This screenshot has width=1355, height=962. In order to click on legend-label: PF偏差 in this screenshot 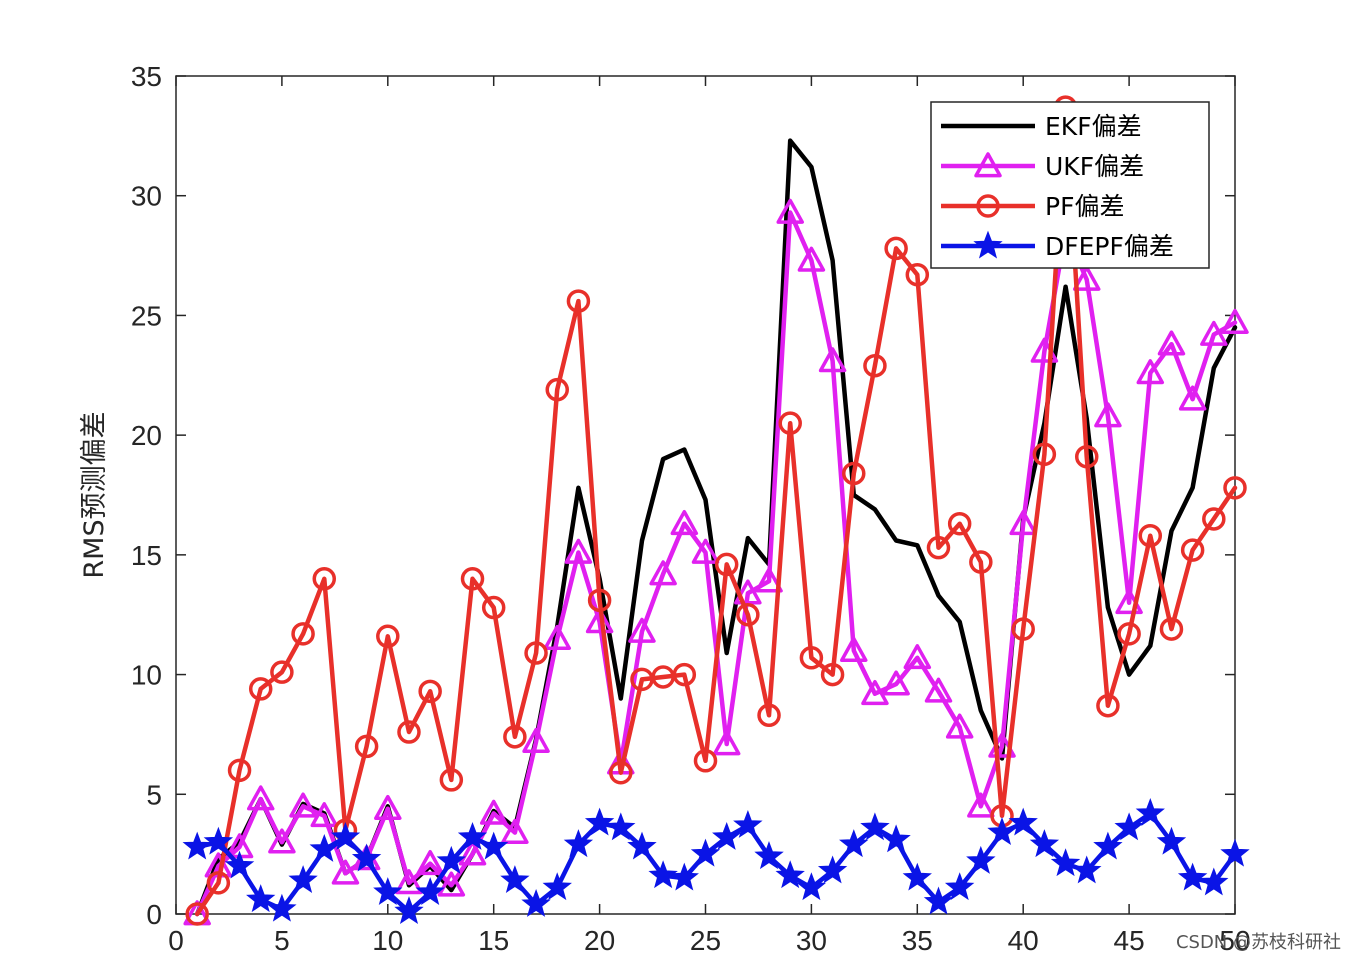, I will do `click(1084, 206)`.